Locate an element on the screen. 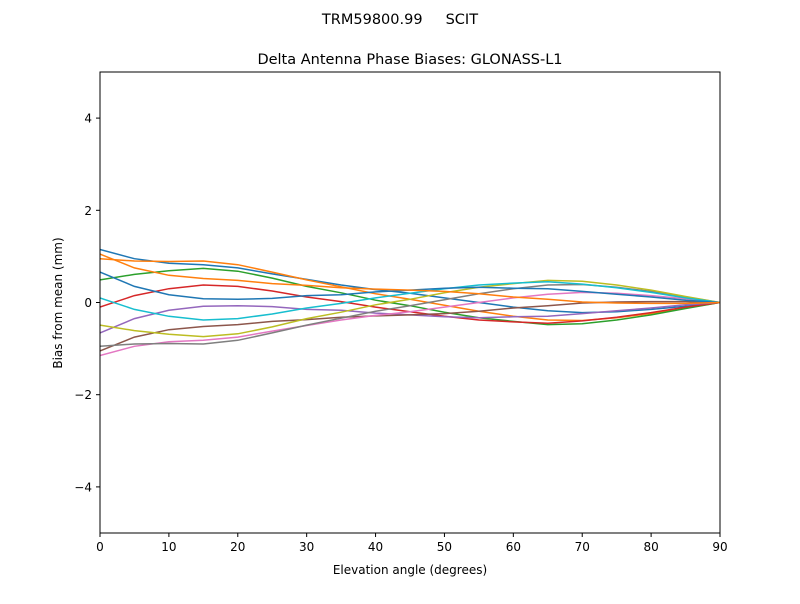 This screenshot has height=604, width=800. series-line-s9 is located at coordinates (410, 308).